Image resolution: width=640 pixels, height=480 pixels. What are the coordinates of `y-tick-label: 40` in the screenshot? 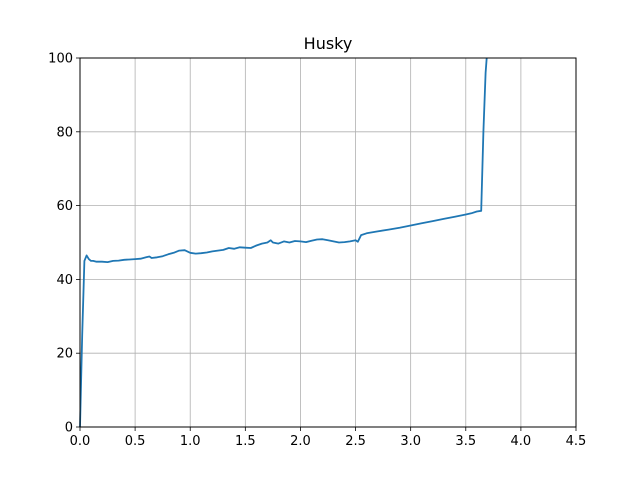 It's located at (64, 280).